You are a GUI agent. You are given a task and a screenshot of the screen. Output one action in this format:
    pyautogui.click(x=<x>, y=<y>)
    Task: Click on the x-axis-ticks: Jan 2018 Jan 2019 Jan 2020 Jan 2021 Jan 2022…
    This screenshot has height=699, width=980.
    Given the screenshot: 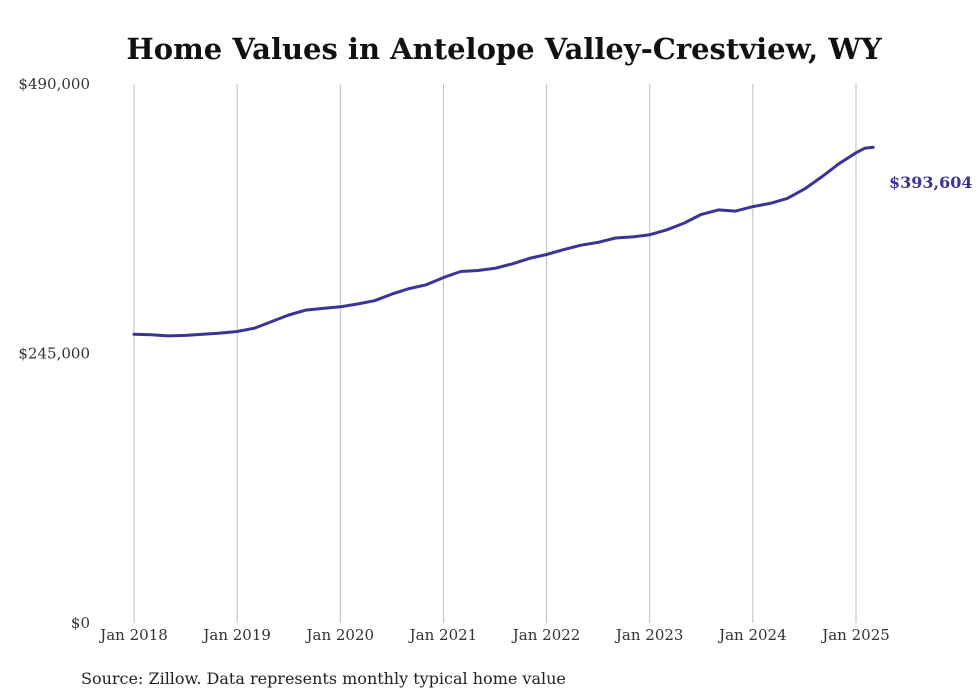 What is the action you would take?
    pyautogui.click(x=494, y=635)
    